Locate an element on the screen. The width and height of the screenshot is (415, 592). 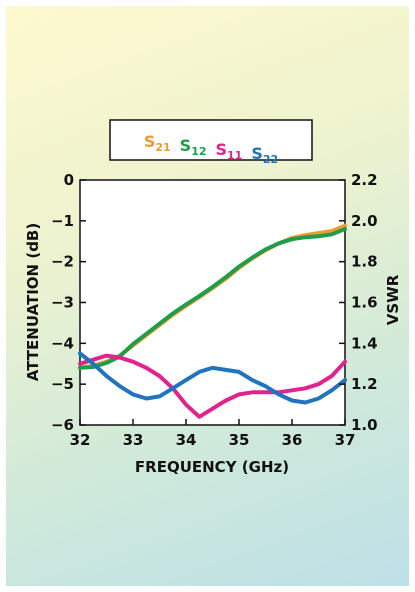
x-tick-label: 33 is located at coordinates (133, 440).